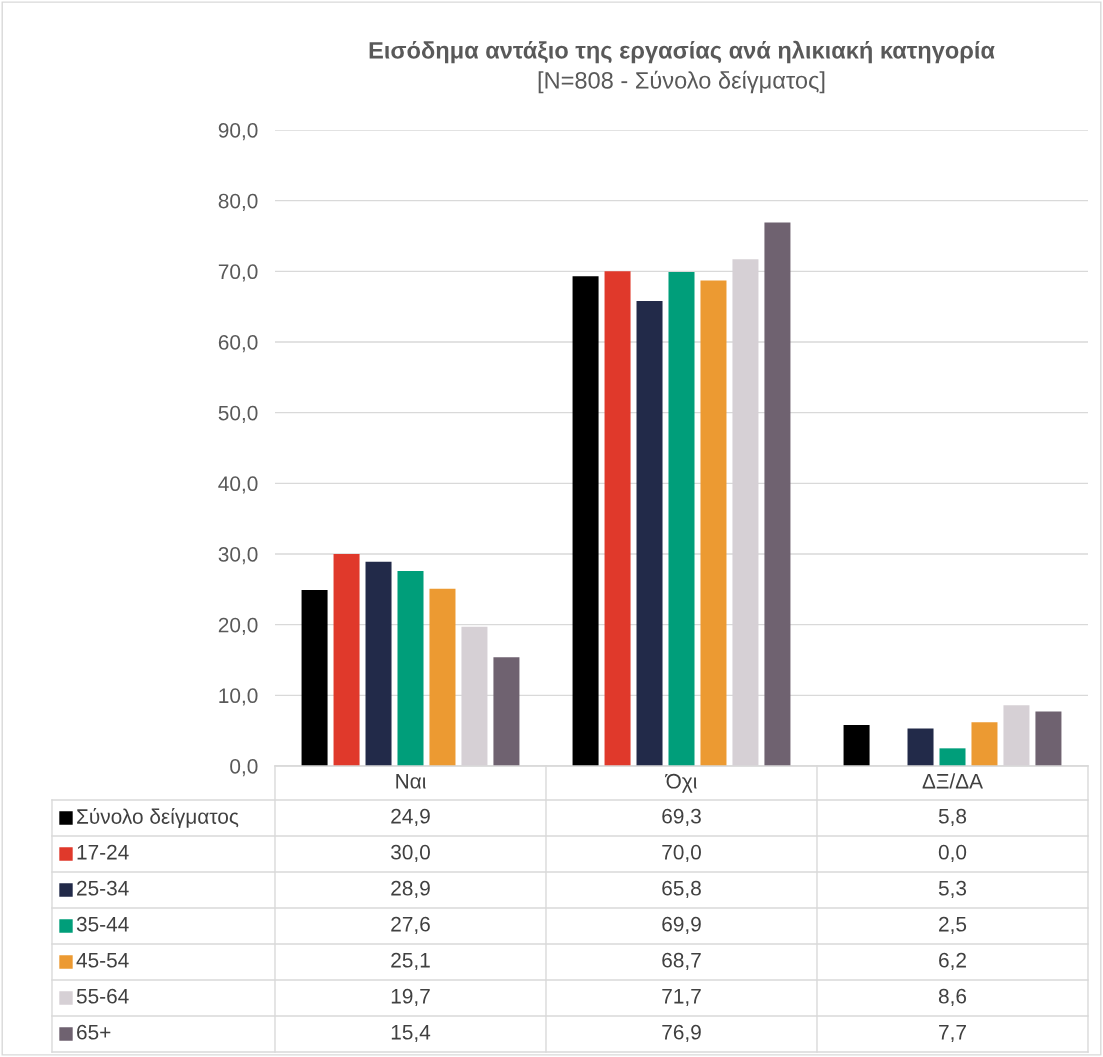  I want to click on legend-label: Σύνολο δείγματος, so click(158, 817).